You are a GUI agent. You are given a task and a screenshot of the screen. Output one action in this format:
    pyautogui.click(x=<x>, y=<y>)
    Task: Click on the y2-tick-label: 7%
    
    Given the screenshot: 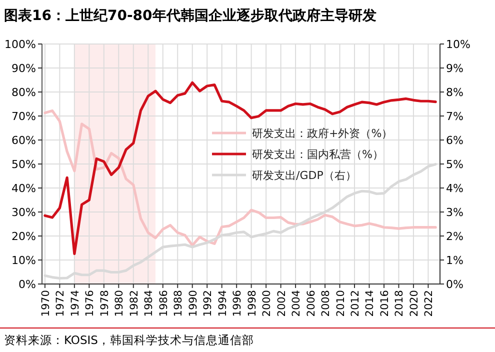 What is the action you would take?
    pyautogui.click(x=455, y=116)
    